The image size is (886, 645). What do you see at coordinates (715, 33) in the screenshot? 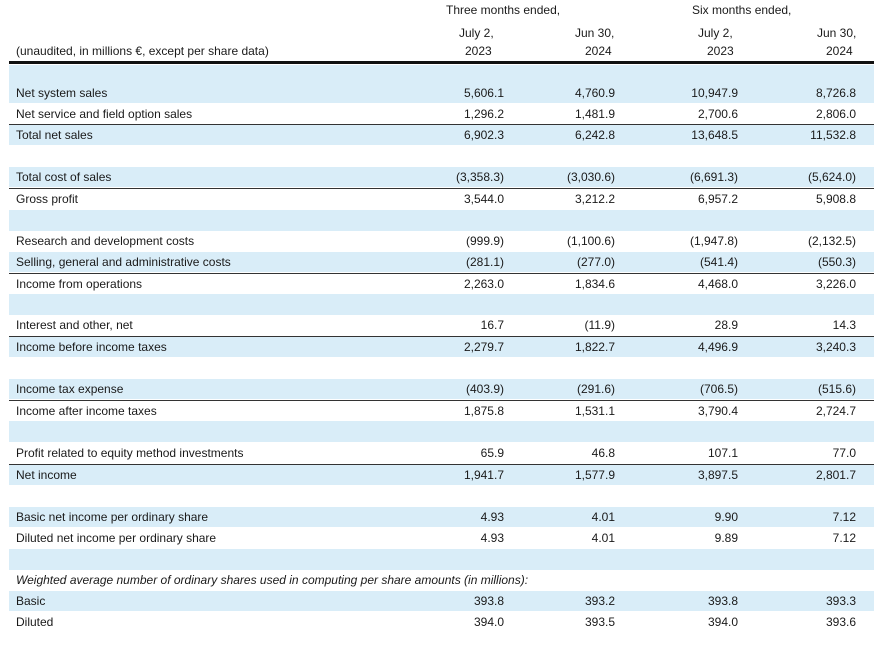
I see `col-date-3: July 2,` at bounding box center [715, 33].